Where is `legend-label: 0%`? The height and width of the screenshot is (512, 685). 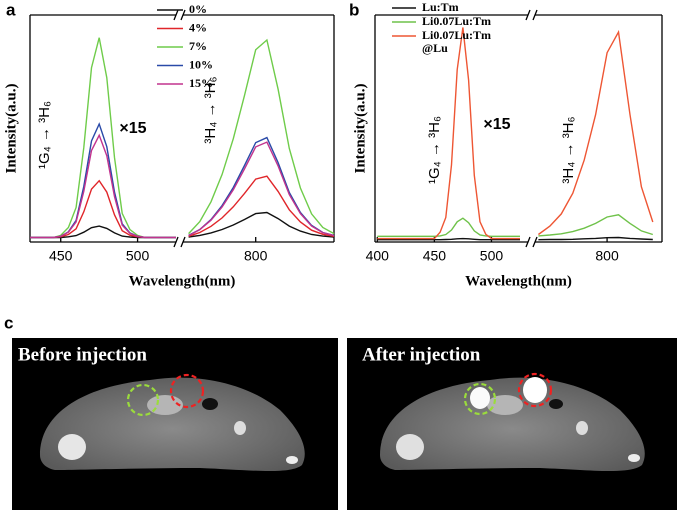 legend-label: 0% is located at coordinates (198, 9).